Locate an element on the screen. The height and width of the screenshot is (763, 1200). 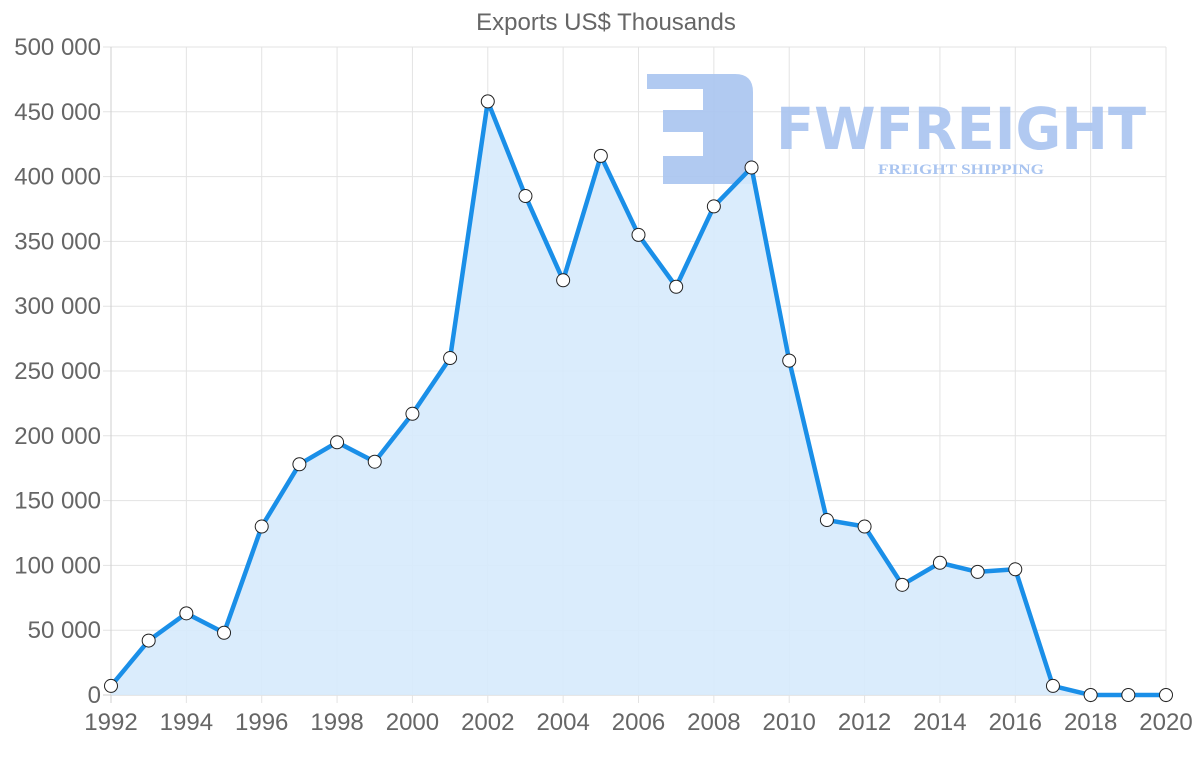
y-tick-label: 500 000 is located at coordinates (57, 47).